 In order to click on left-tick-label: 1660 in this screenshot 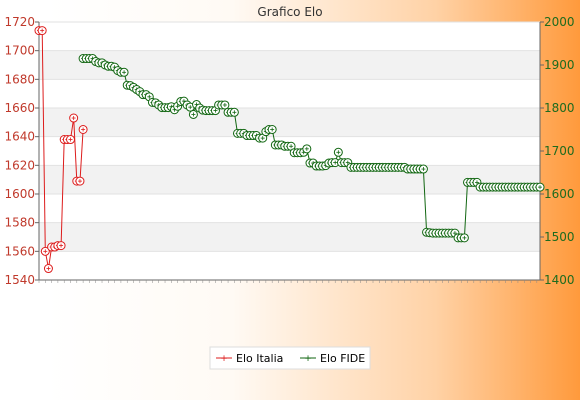, I will do `click(19, 108)`.